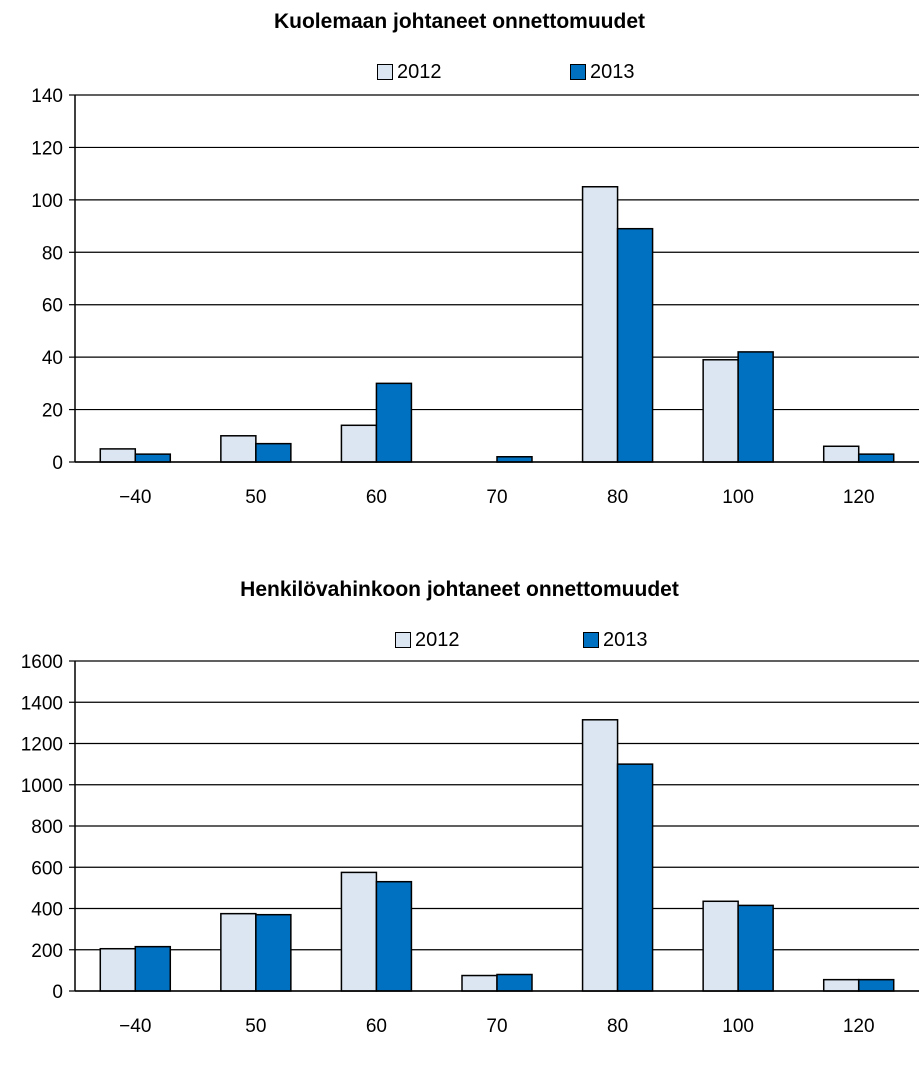 The image size is (919, 1074). Describe the element at coordinates (47, 827) in the screenshot. I see `y-tick-label: 800` at that location.